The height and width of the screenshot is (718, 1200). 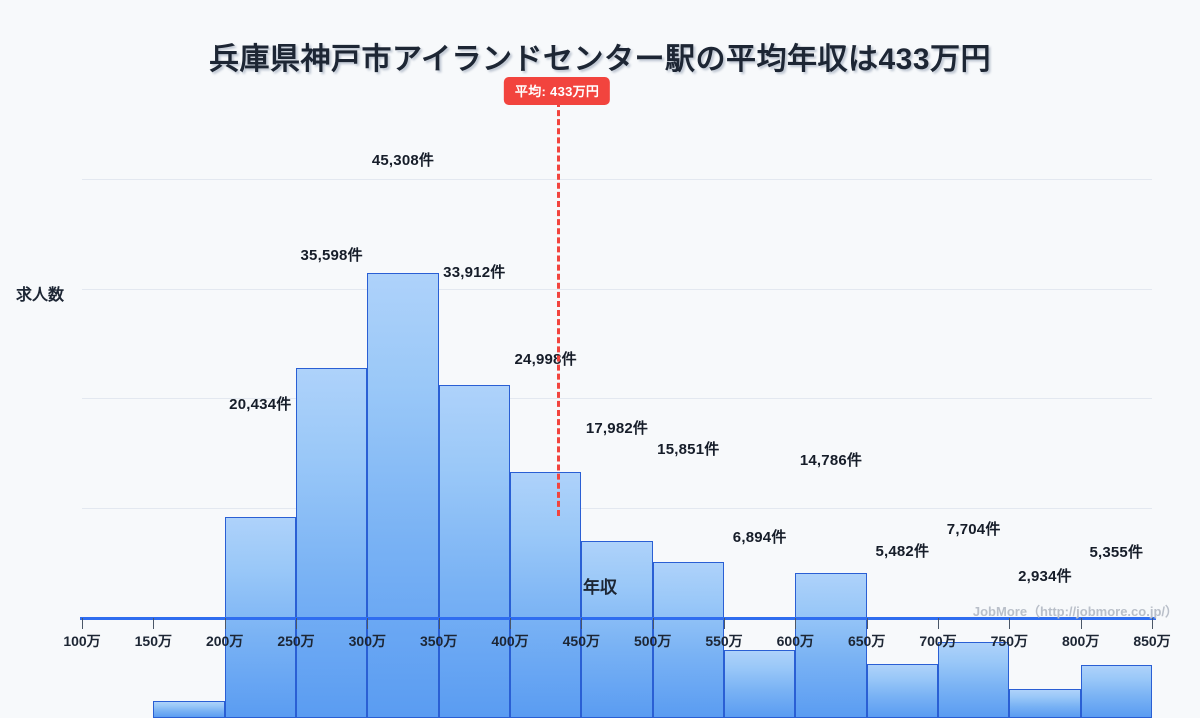 I want to click on x-tick-label: 200万, so click(x=224, y=641).